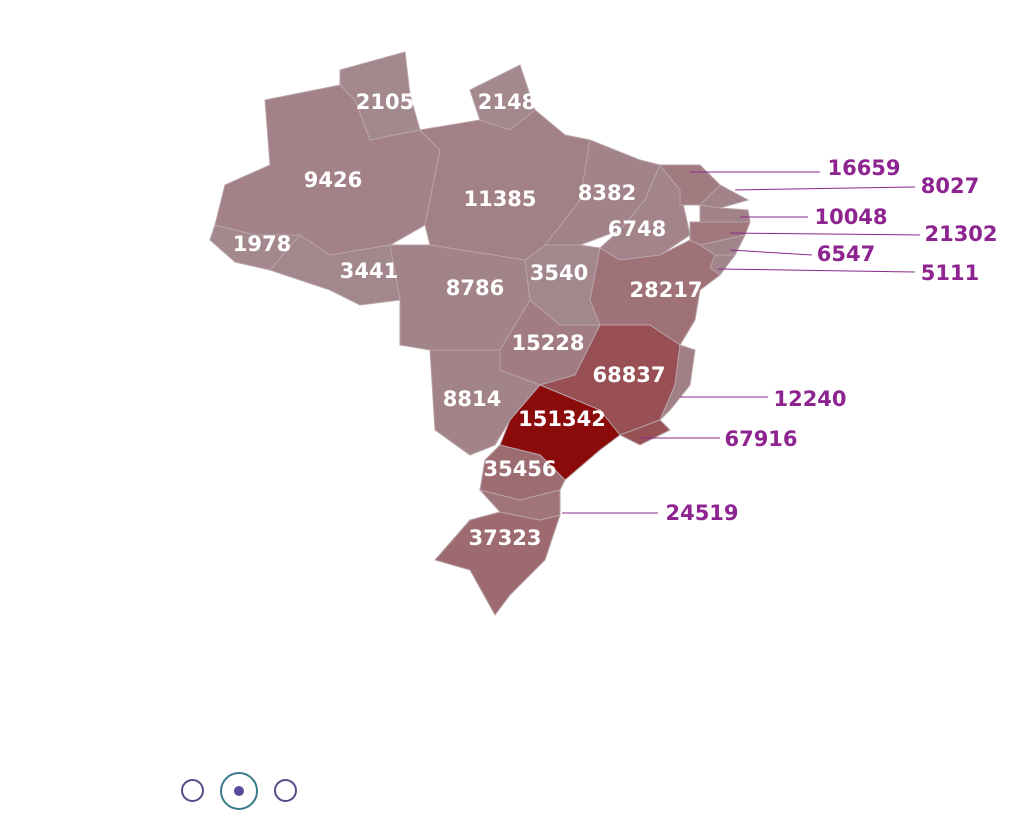  Describe the element at coordinates (950, 273) in the screenshot. I see `callout-label: 5111` at that location.